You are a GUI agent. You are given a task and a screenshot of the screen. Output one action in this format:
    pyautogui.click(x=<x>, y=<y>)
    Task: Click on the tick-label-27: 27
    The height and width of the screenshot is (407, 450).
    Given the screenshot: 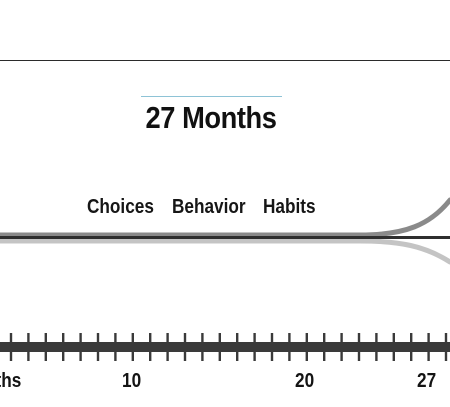 What is the action you would take?
    pyautogui.click(x=427, y=381)
    